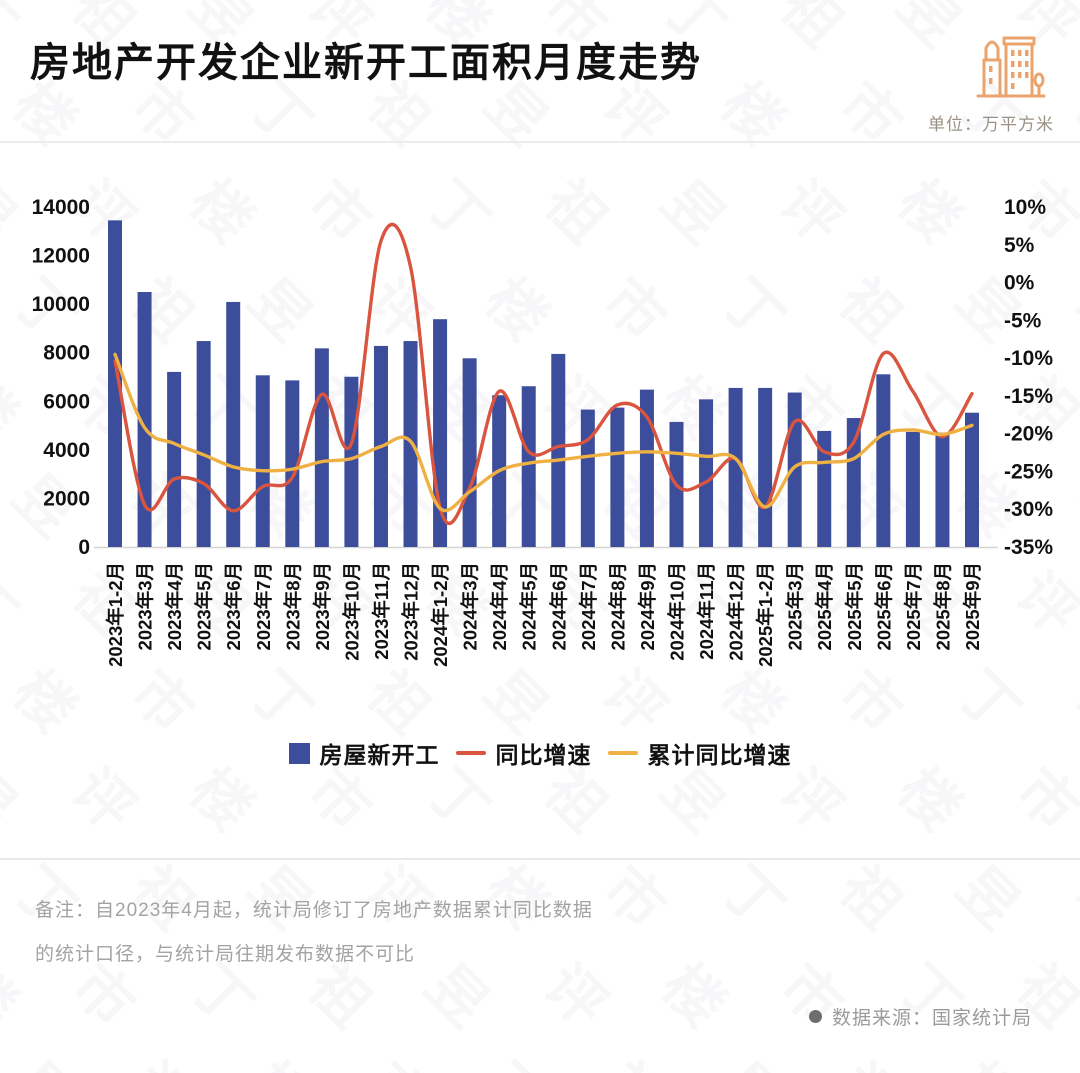 Image resolution: width=1080 pixels, height=1073 pixels. I want to click on page-title: 房地产开发企业新开工面积月度走势, so click(366, 63).